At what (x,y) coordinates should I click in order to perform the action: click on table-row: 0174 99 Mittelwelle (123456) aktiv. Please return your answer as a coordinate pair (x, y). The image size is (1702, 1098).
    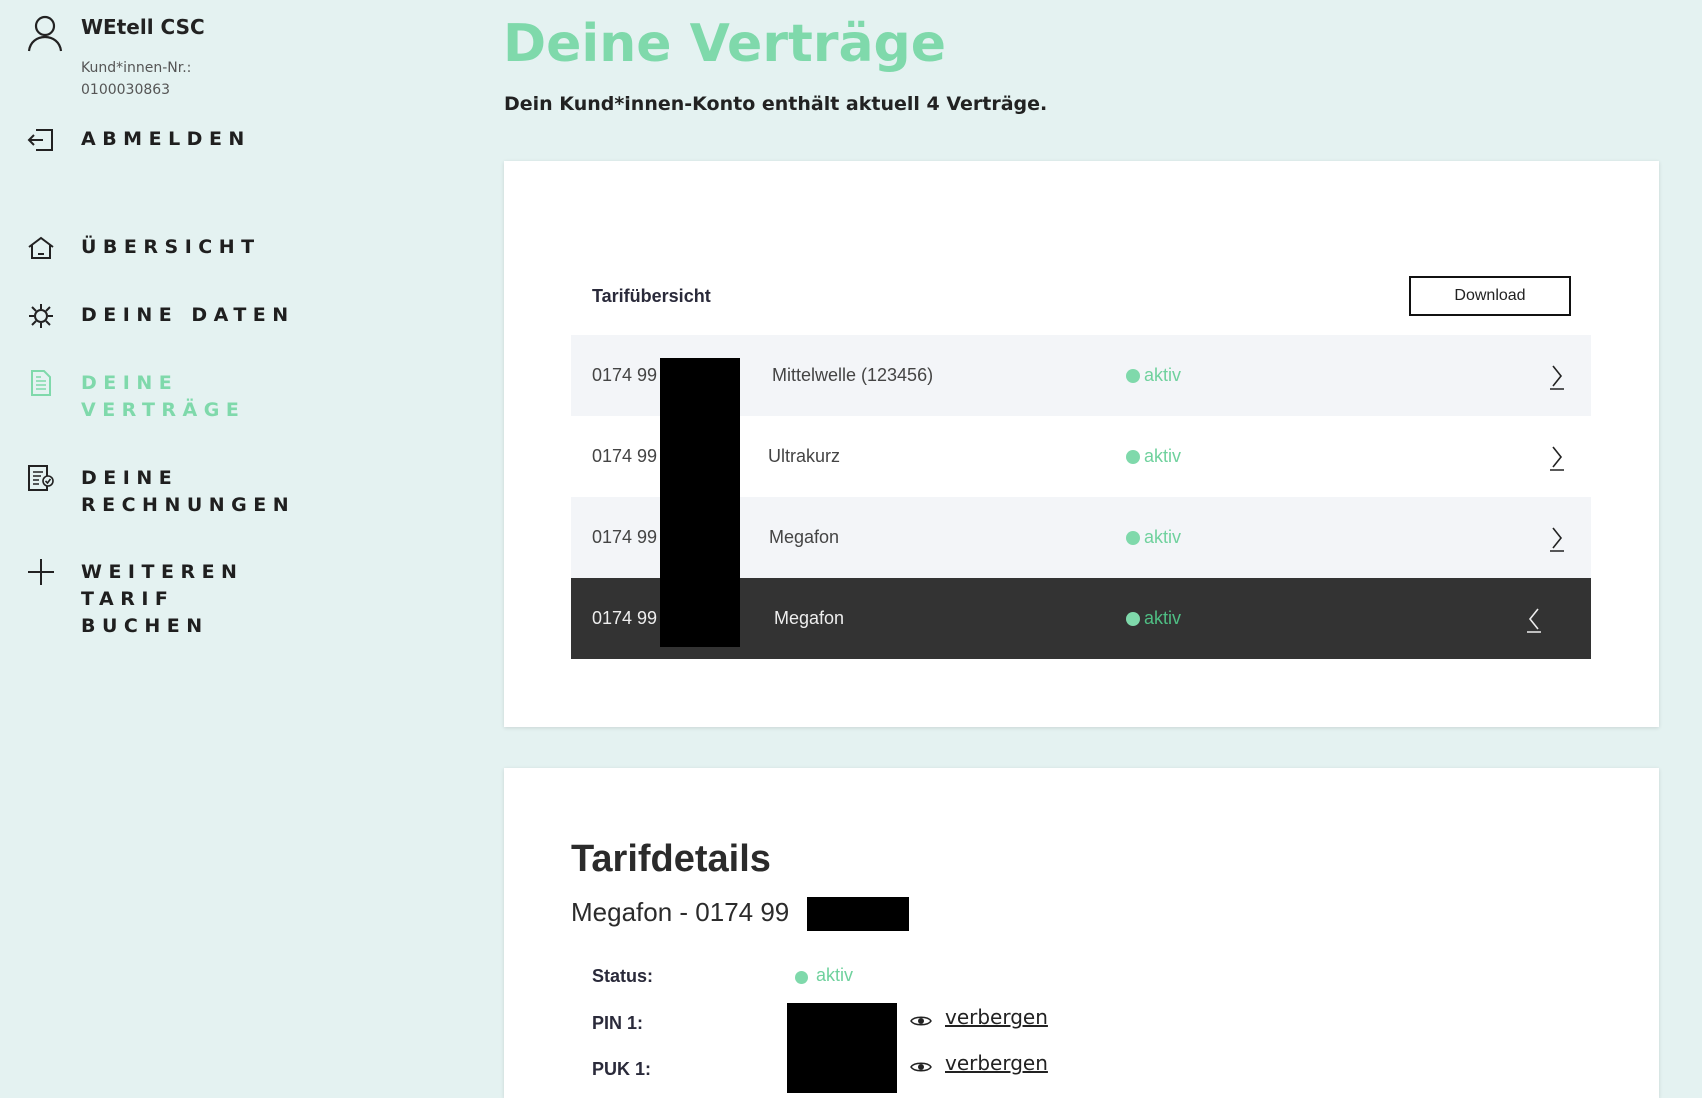
    Looking at the image, I should click on (1081, 375).